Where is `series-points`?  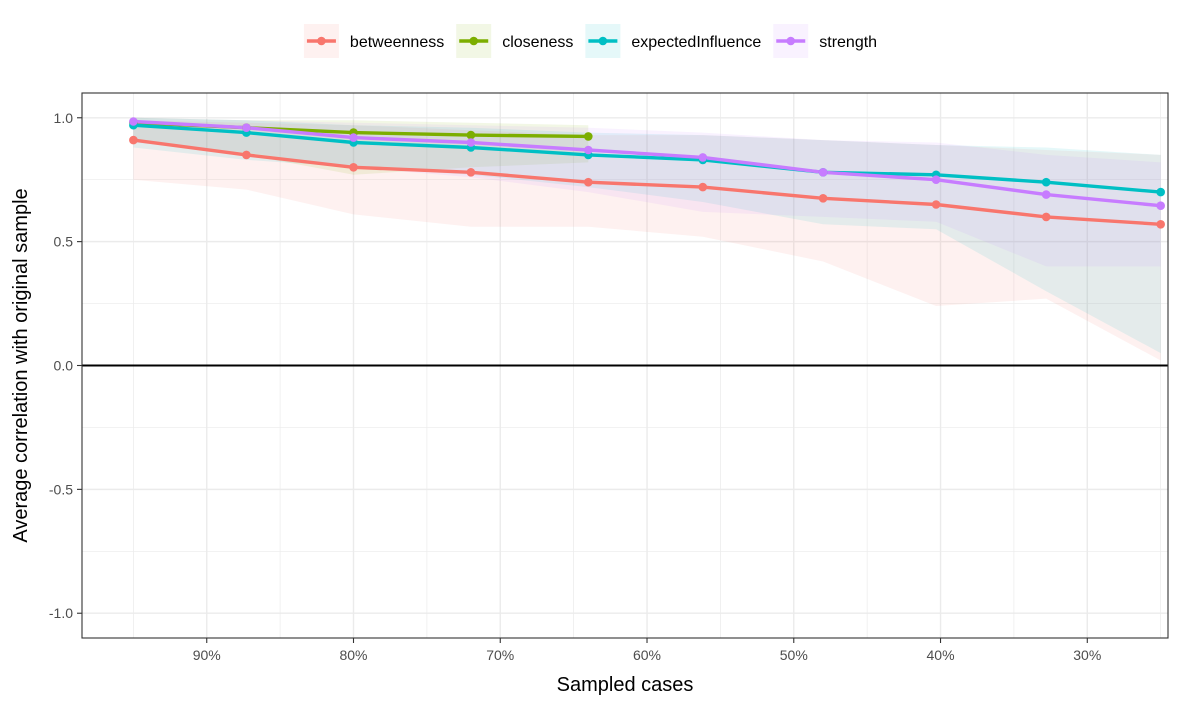
series-points is located at coordinates (647, 173).